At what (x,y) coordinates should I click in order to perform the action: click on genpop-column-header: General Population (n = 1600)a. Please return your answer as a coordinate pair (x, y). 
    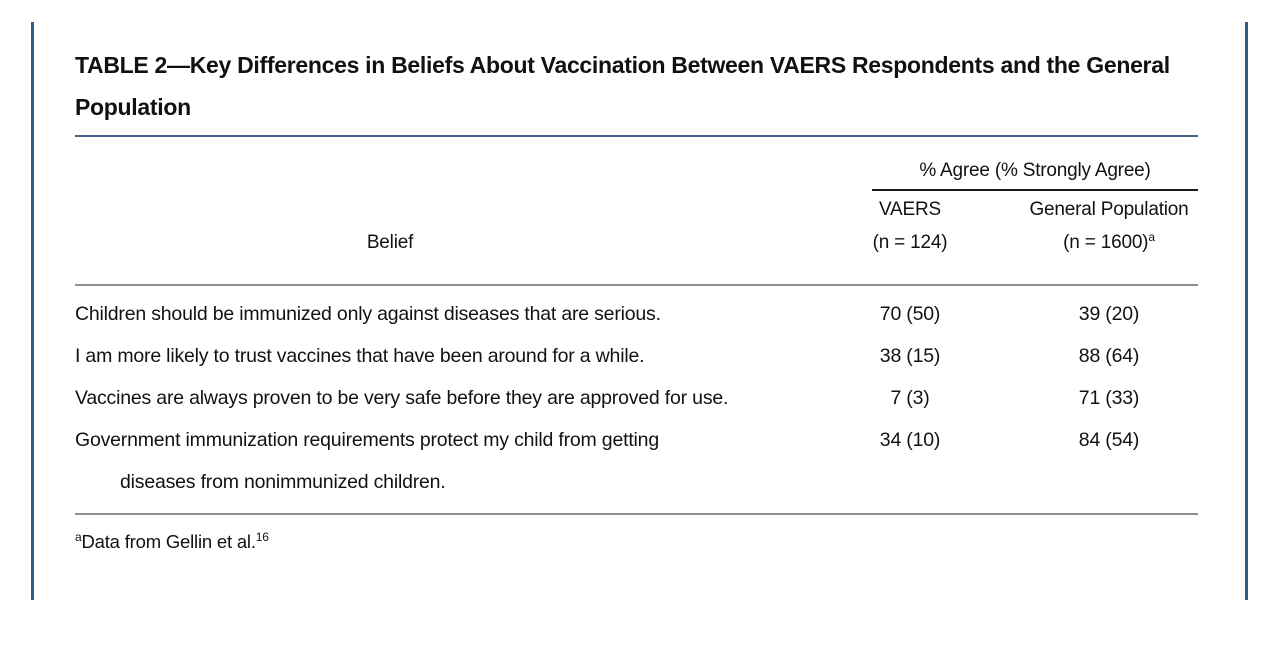
    Looking at the image, I should click on (1086, 226).